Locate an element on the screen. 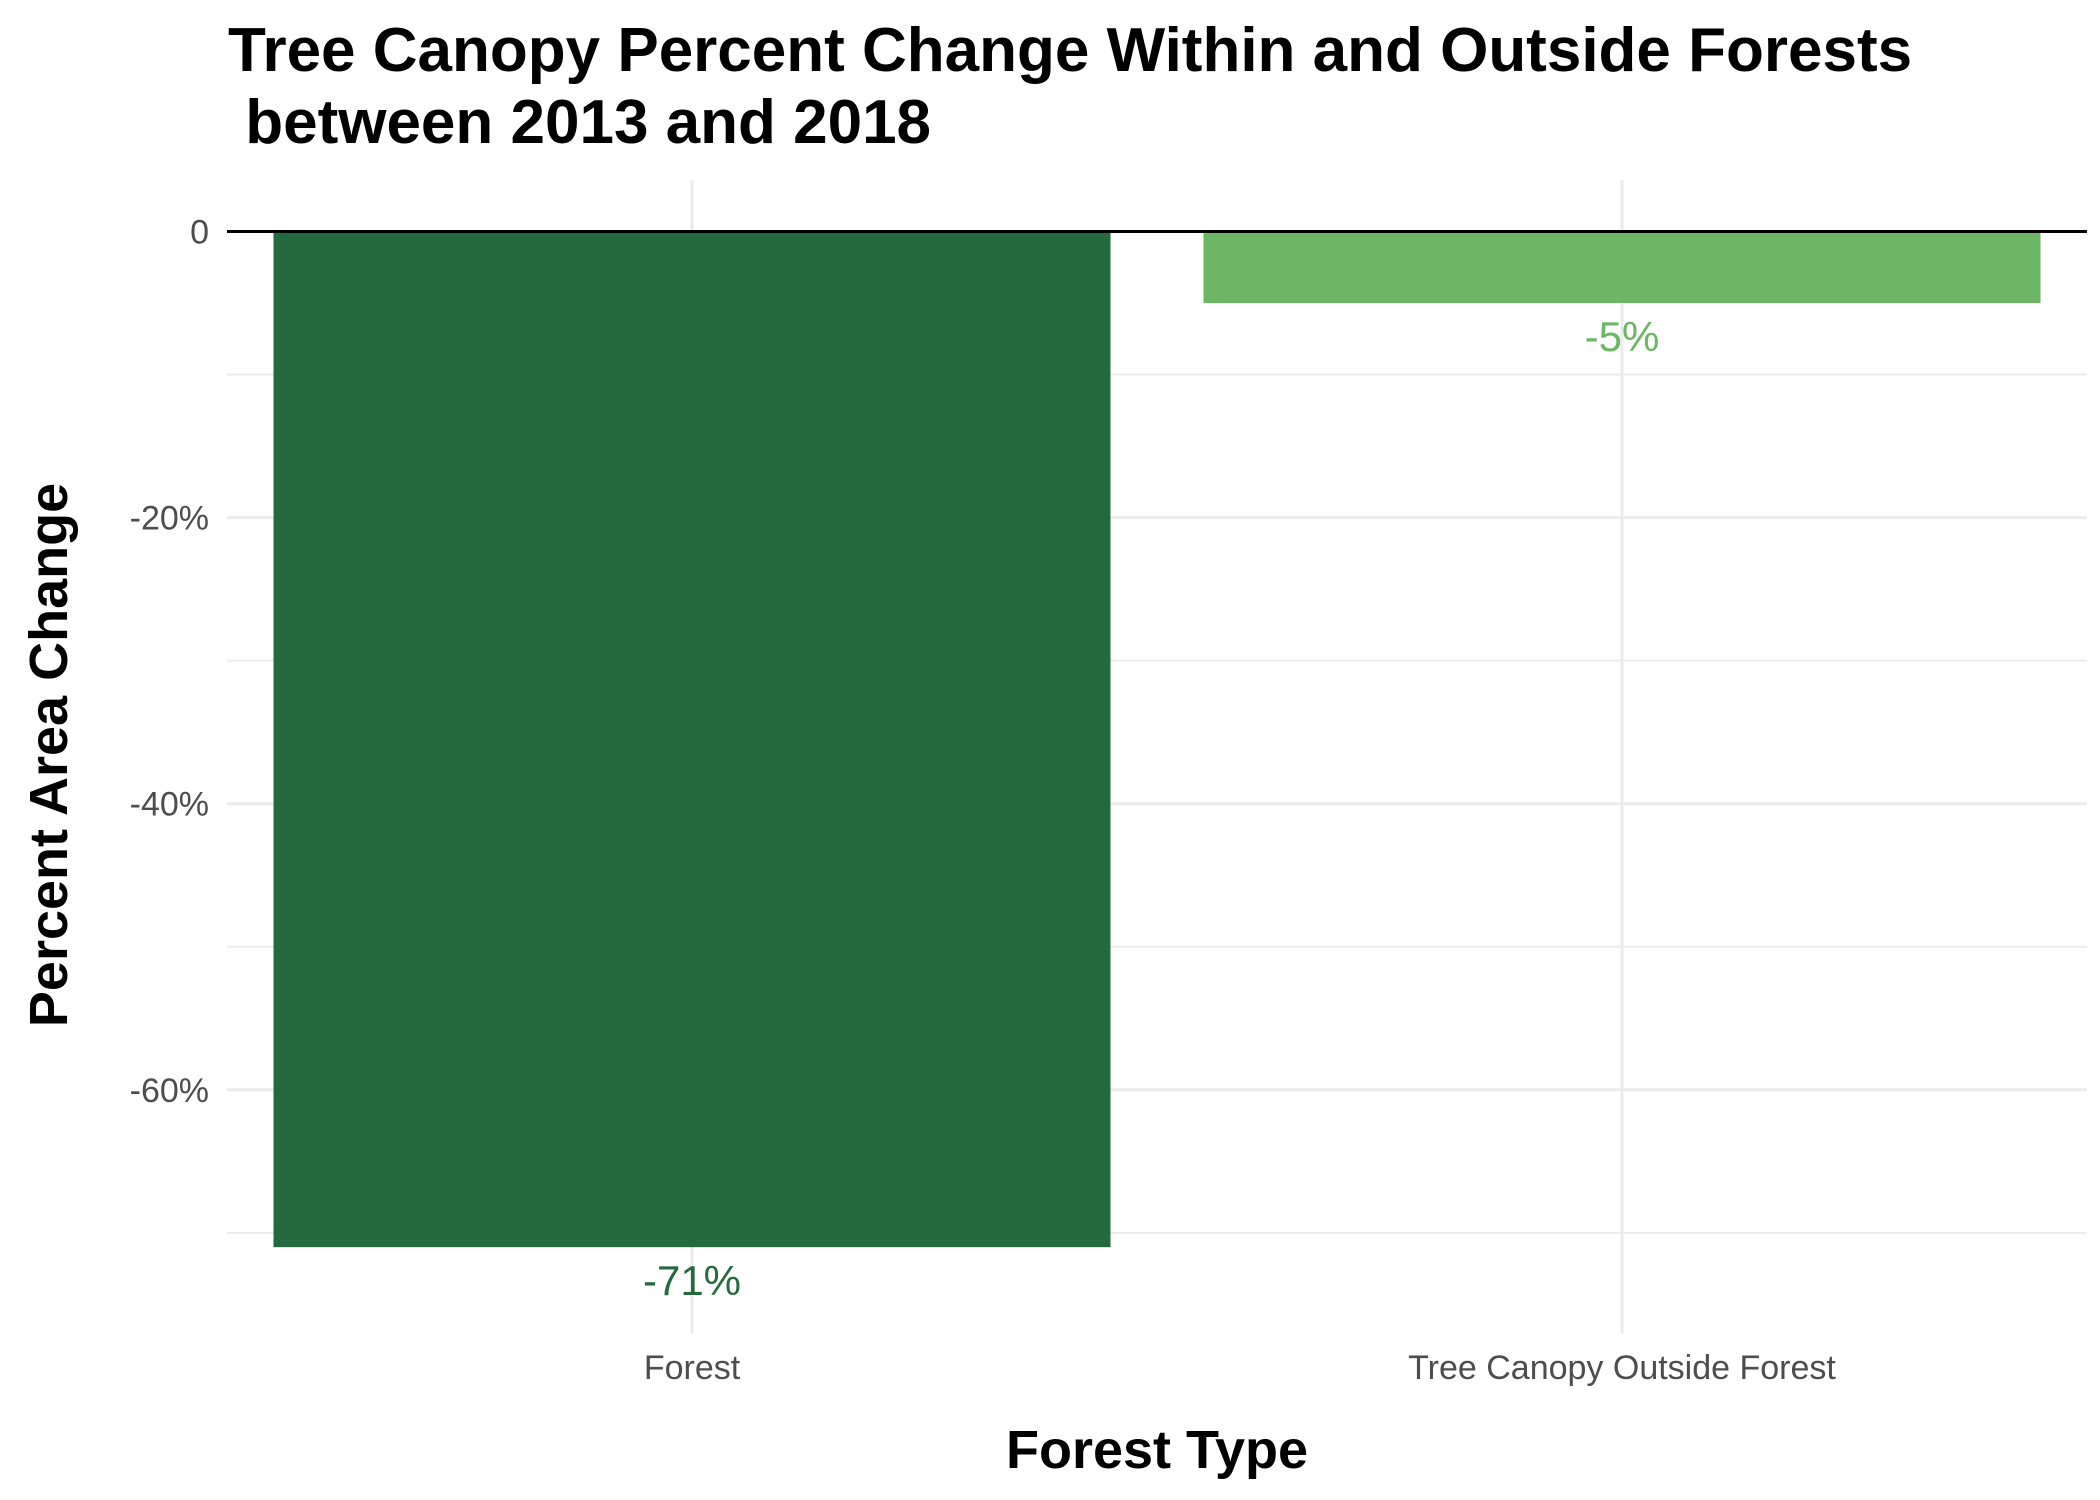  y-tick-label: -60% is located at coordinates (169, 1091).